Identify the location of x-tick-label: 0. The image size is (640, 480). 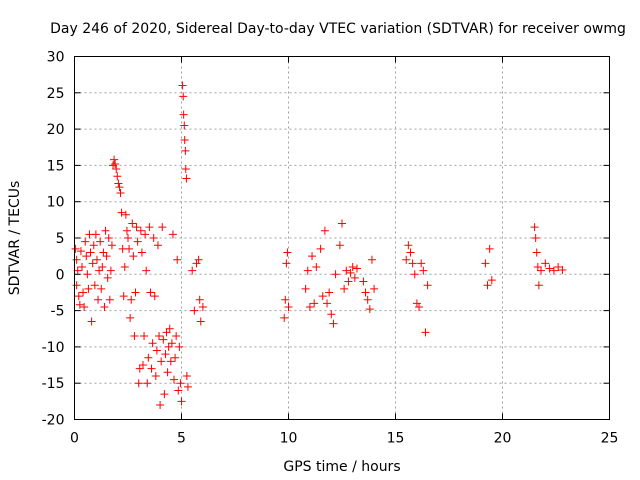
(74, 439).